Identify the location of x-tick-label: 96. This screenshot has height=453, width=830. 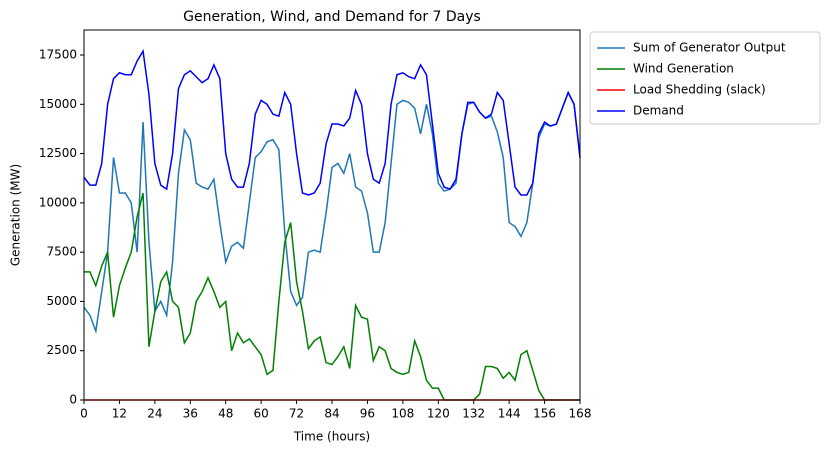
(367, 414).